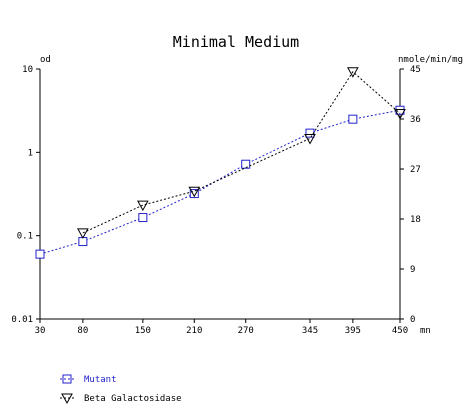 The height and width of the screenshot is (405, 472). Describe the element at coordinates (236, 42) in the screenshot. I see `chart-title: Minimal Medium` at that location.